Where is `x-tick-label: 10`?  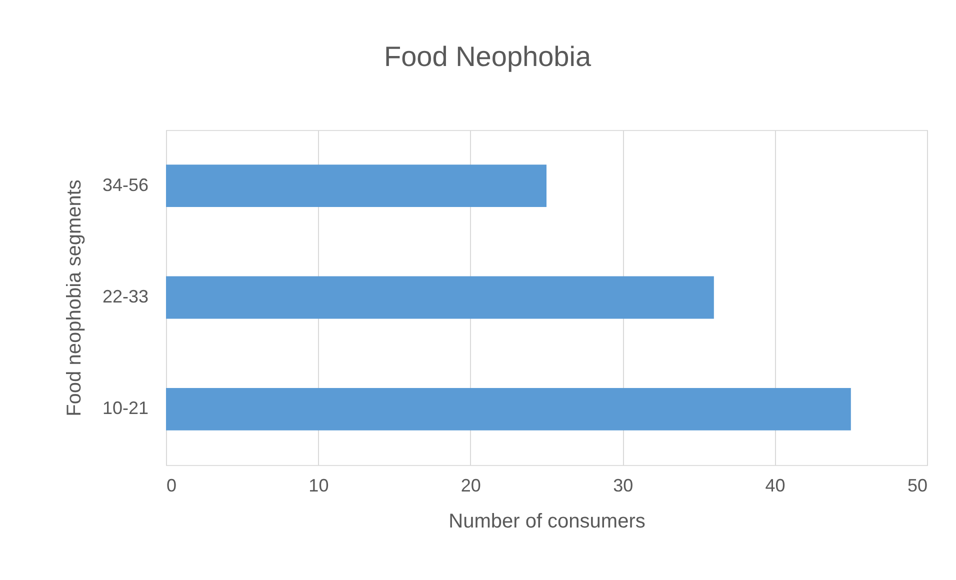 x-tick-label: 10 is located at coordinates (318, 486).